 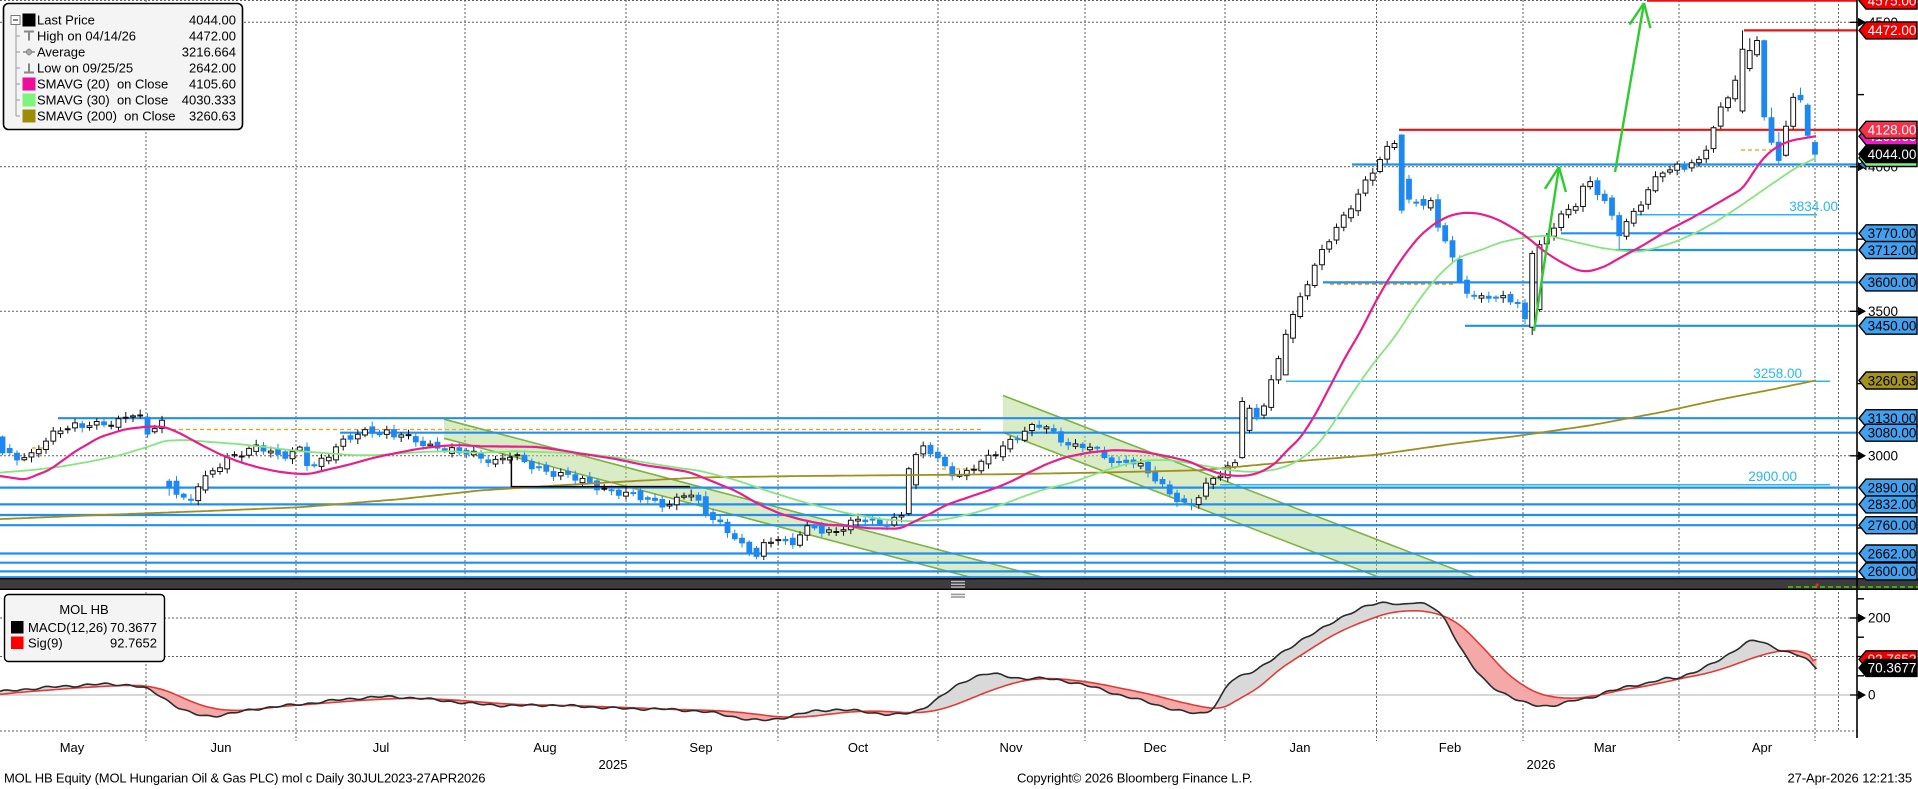 What do you see at coordinates (1892, 571) in the screenshot?
I see `svg-text: 2600.00` at bounding box center [1892, 571].